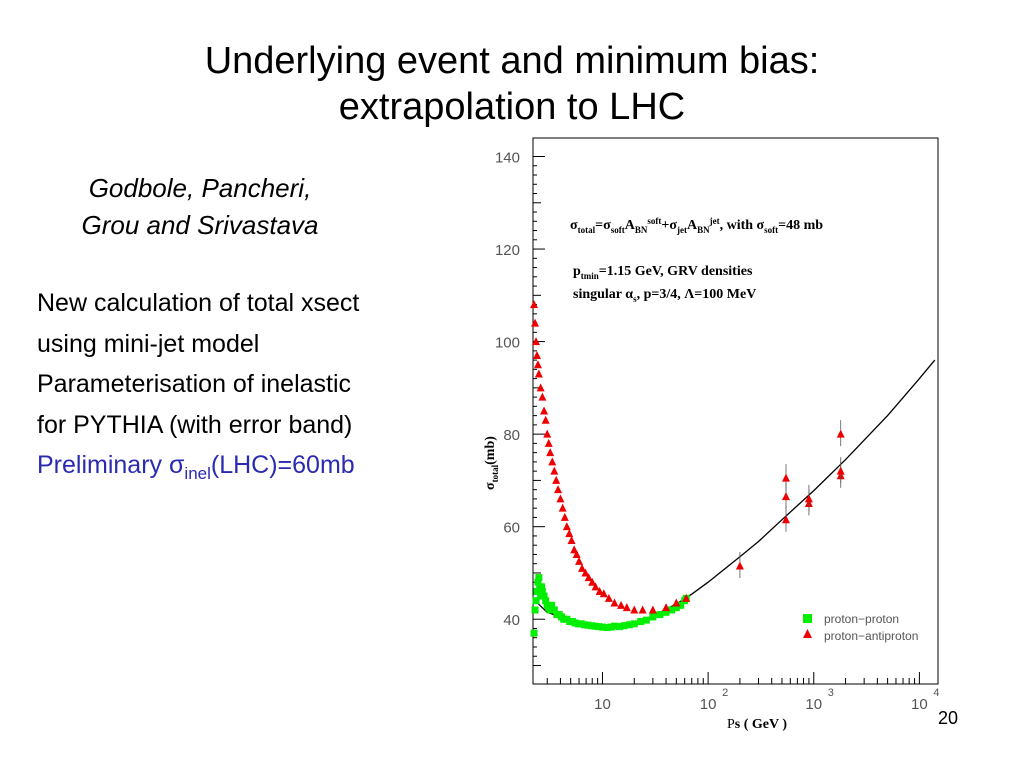 This screenshot has height=768, width=1024. I want to click on slide-title-line2: extrapolation to LHC, so click(512, 107).